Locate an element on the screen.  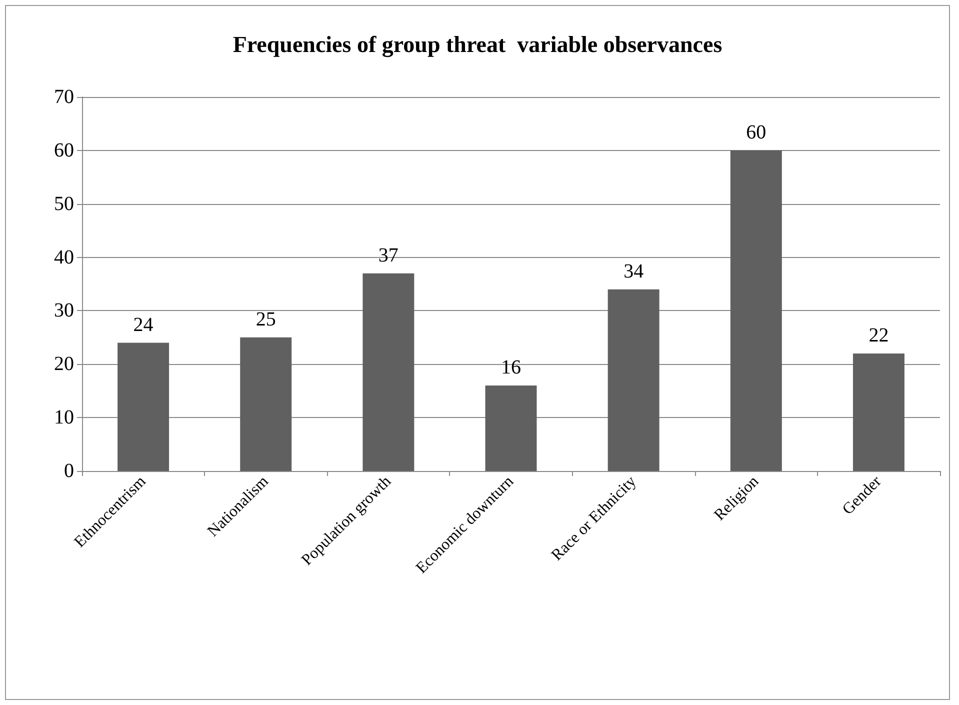
data-label: 25 is located at coordinates (266, 319).